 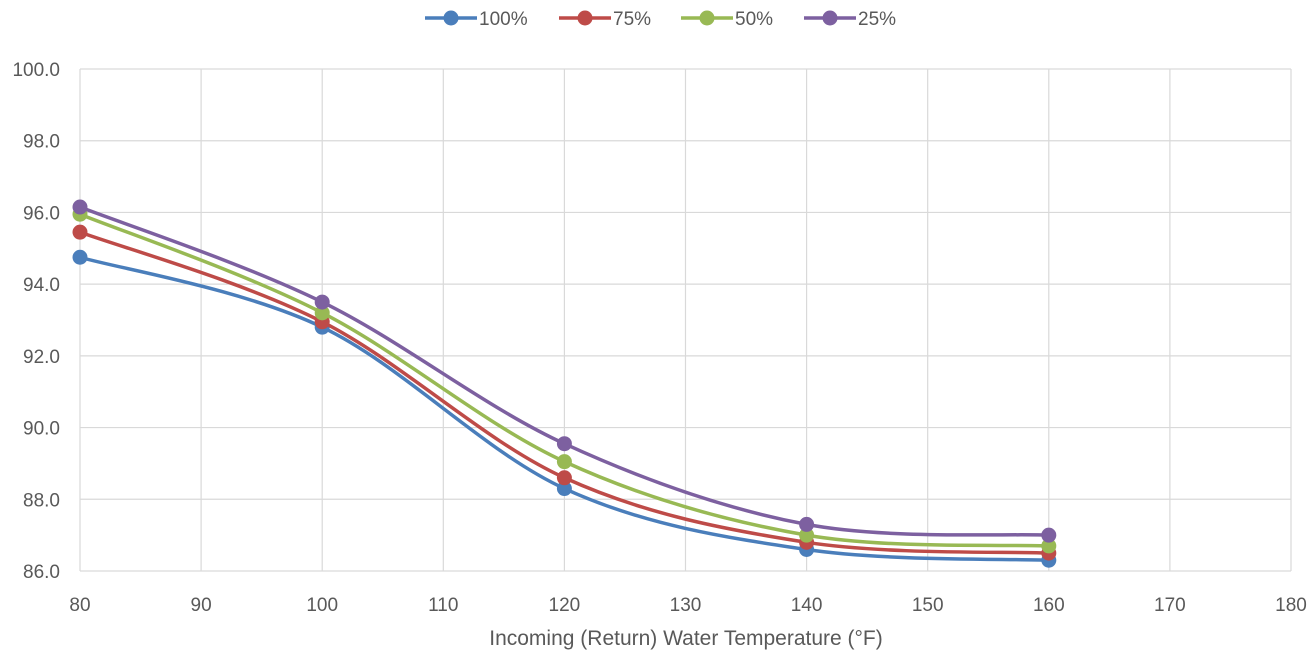 I want to click on x-tick-label: 90, so click(x=201, y=605).